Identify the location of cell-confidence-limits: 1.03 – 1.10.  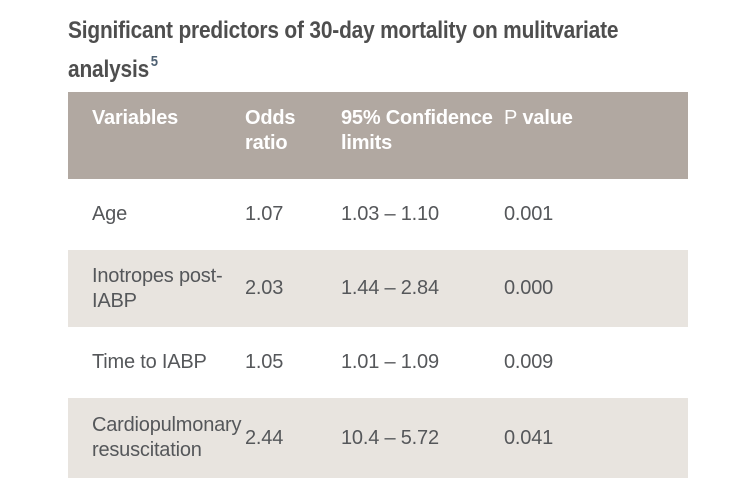
(390, 214).